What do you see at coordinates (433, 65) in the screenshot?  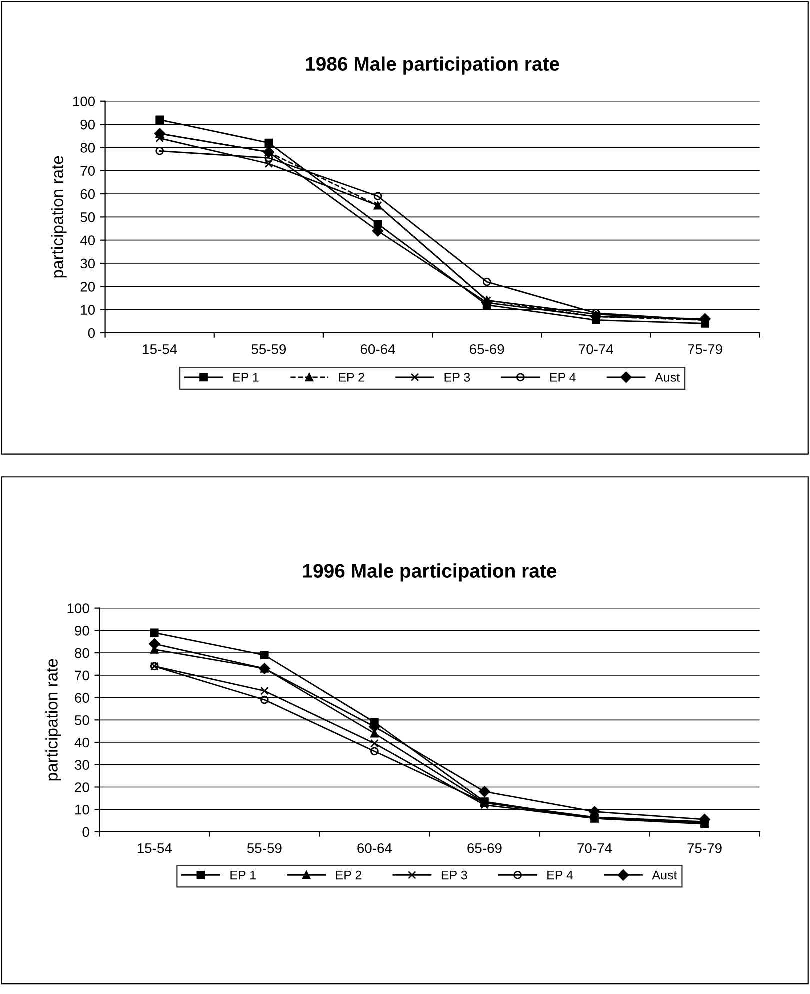 I see `chart-title: 1986 Male participation rate` at bounding box center [433, 65].